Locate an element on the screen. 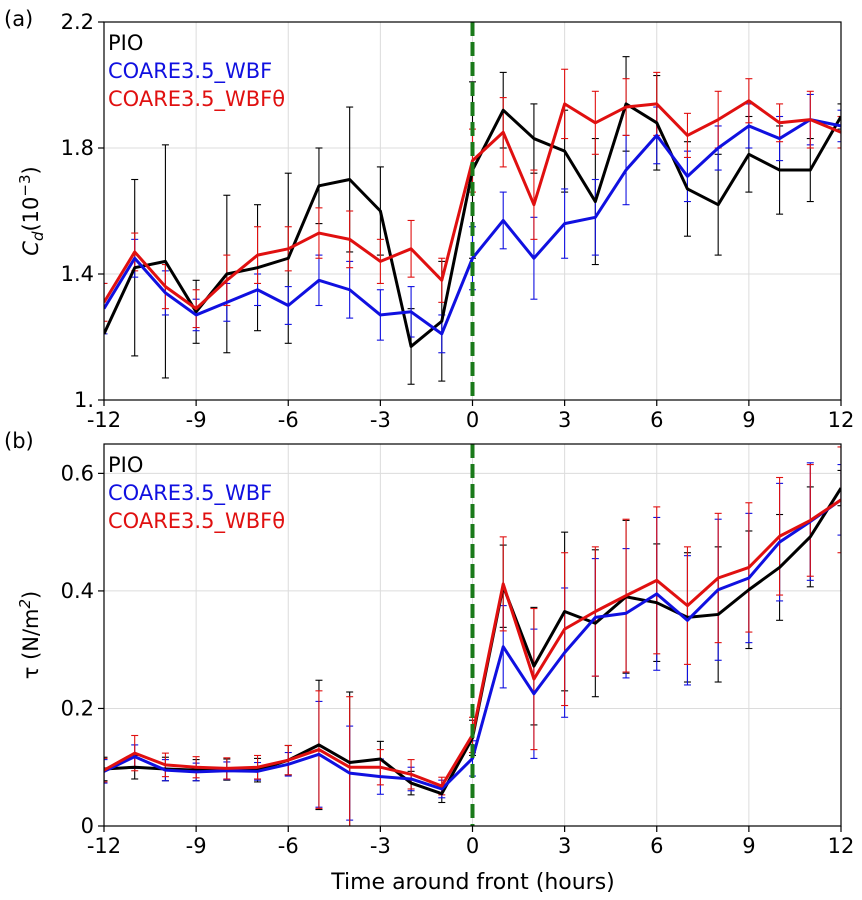  y-axis-label: Cd(10−3) is located at coordinates (31, 210).